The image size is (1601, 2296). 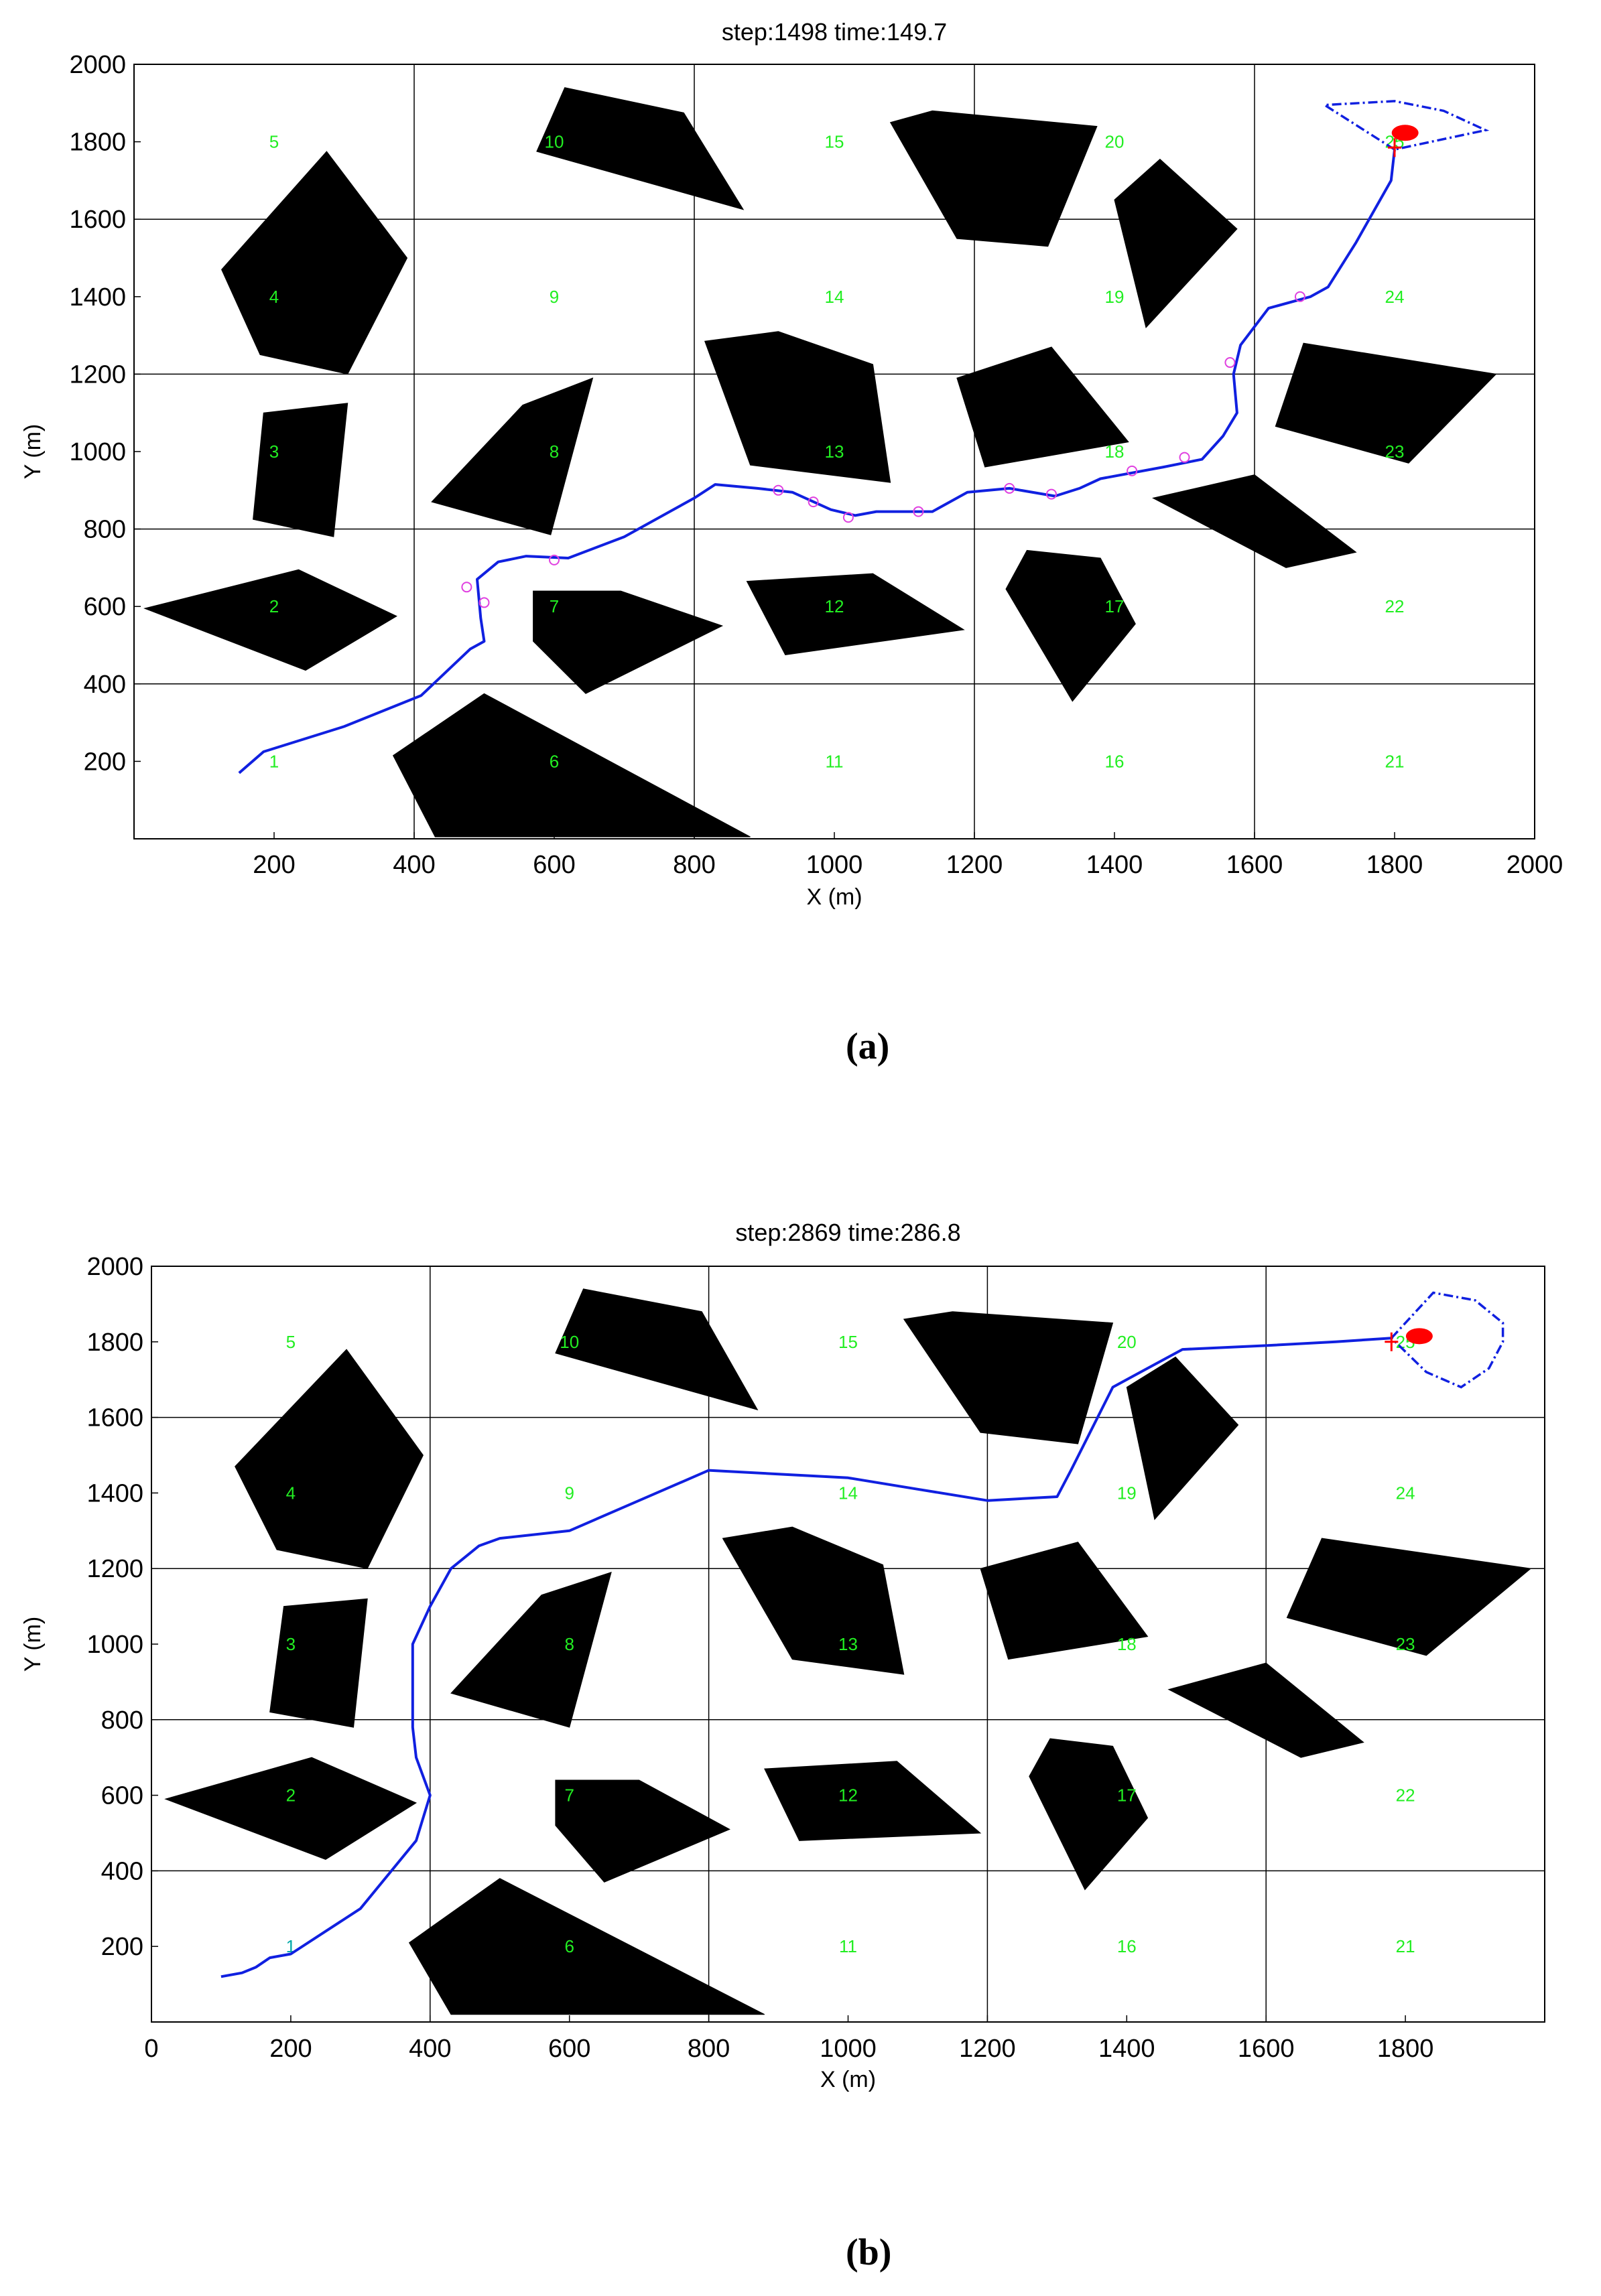 What do you see at coordinates (569, 1946) in the screenshot?
I see `cell-label: 6` at bounding box center [569, 1946].